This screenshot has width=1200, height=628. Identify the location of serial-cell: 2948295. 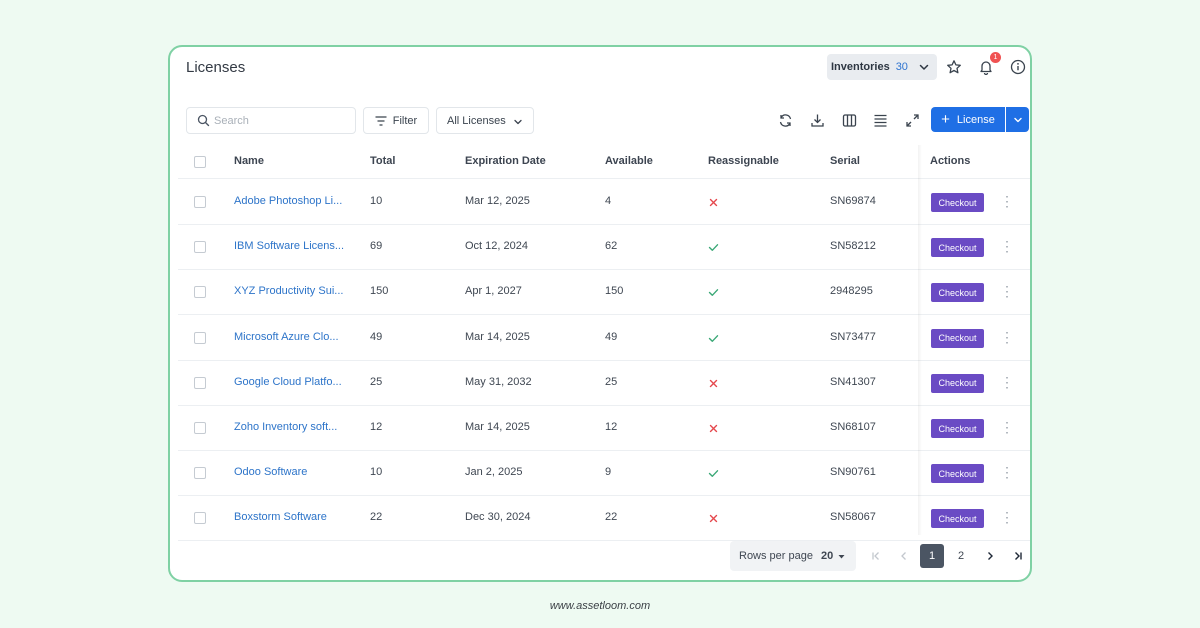
(851, 291).